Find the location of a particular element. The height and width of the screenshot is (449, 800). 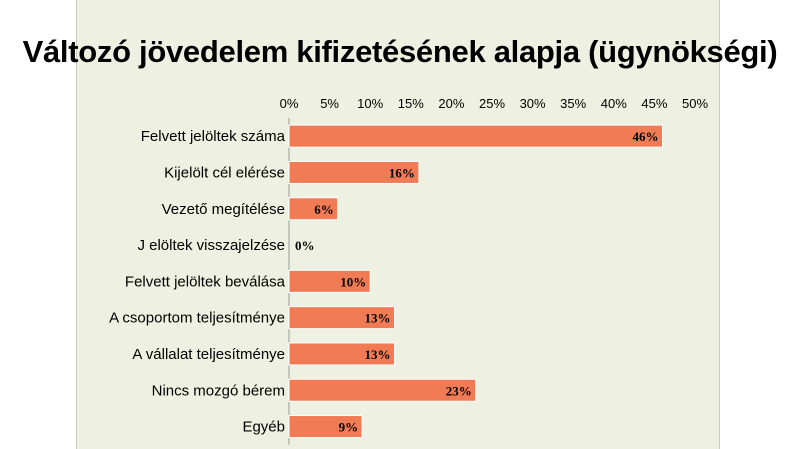

x-tick-label: 35% is located at coordinates (573, 103).